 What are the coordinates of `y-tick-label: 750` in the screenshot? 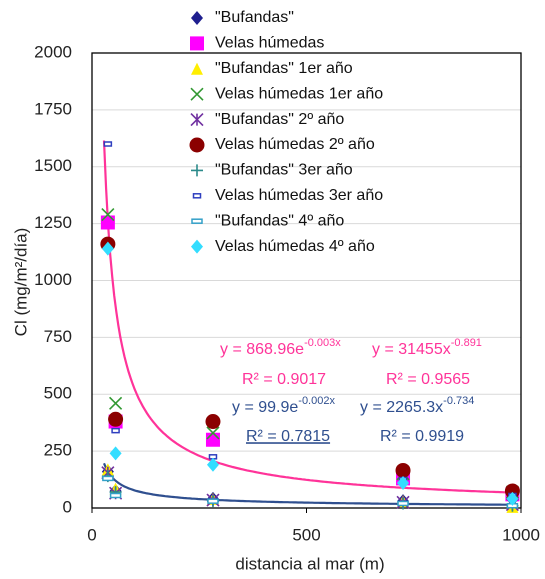 It's located at (58, 336).